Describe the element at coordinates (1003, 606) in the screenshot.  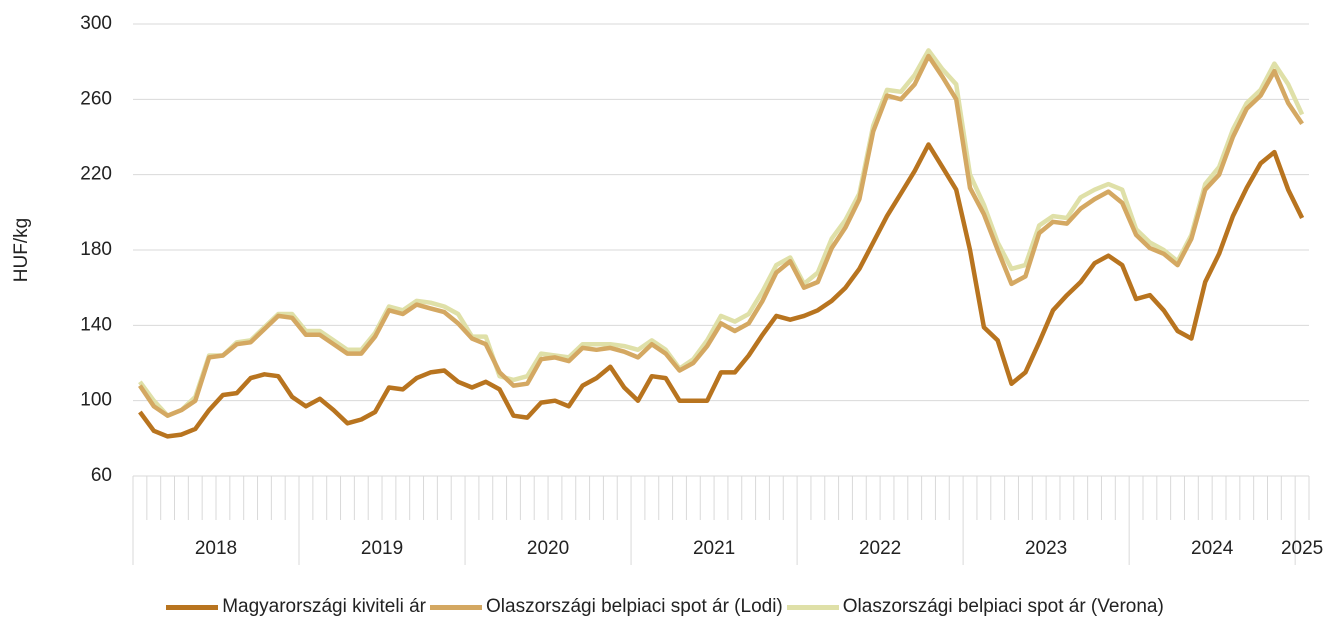
I see `legend-label: Olaszországi belpiaci spot ár (Verona)` at that location.